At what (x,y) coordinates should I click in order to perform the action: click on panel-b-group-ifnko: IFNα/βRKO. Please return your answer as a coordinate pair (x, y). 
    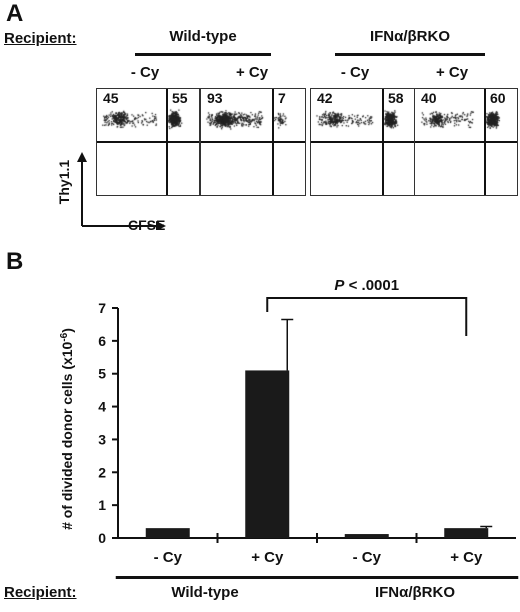
    Looking at the image, I should click on (415, 592).